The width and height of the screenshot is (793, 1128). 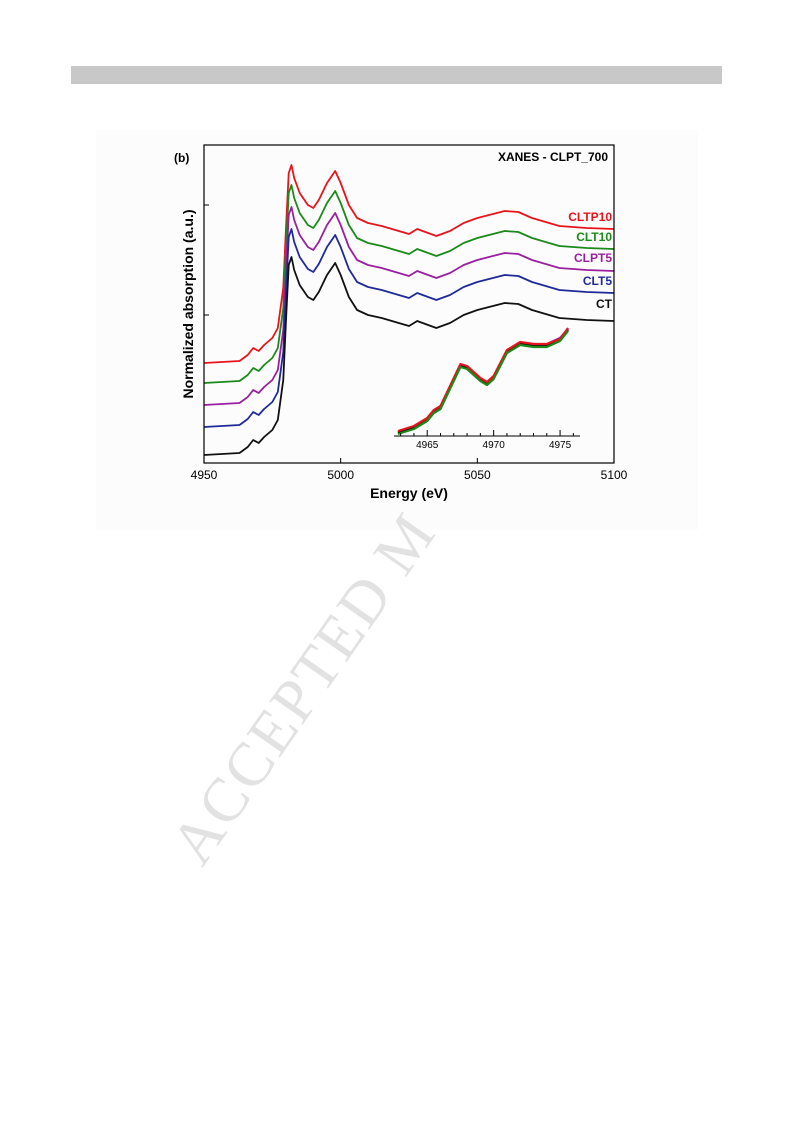 I want to click on series-label: CLT10, so click(x=594, y=237).